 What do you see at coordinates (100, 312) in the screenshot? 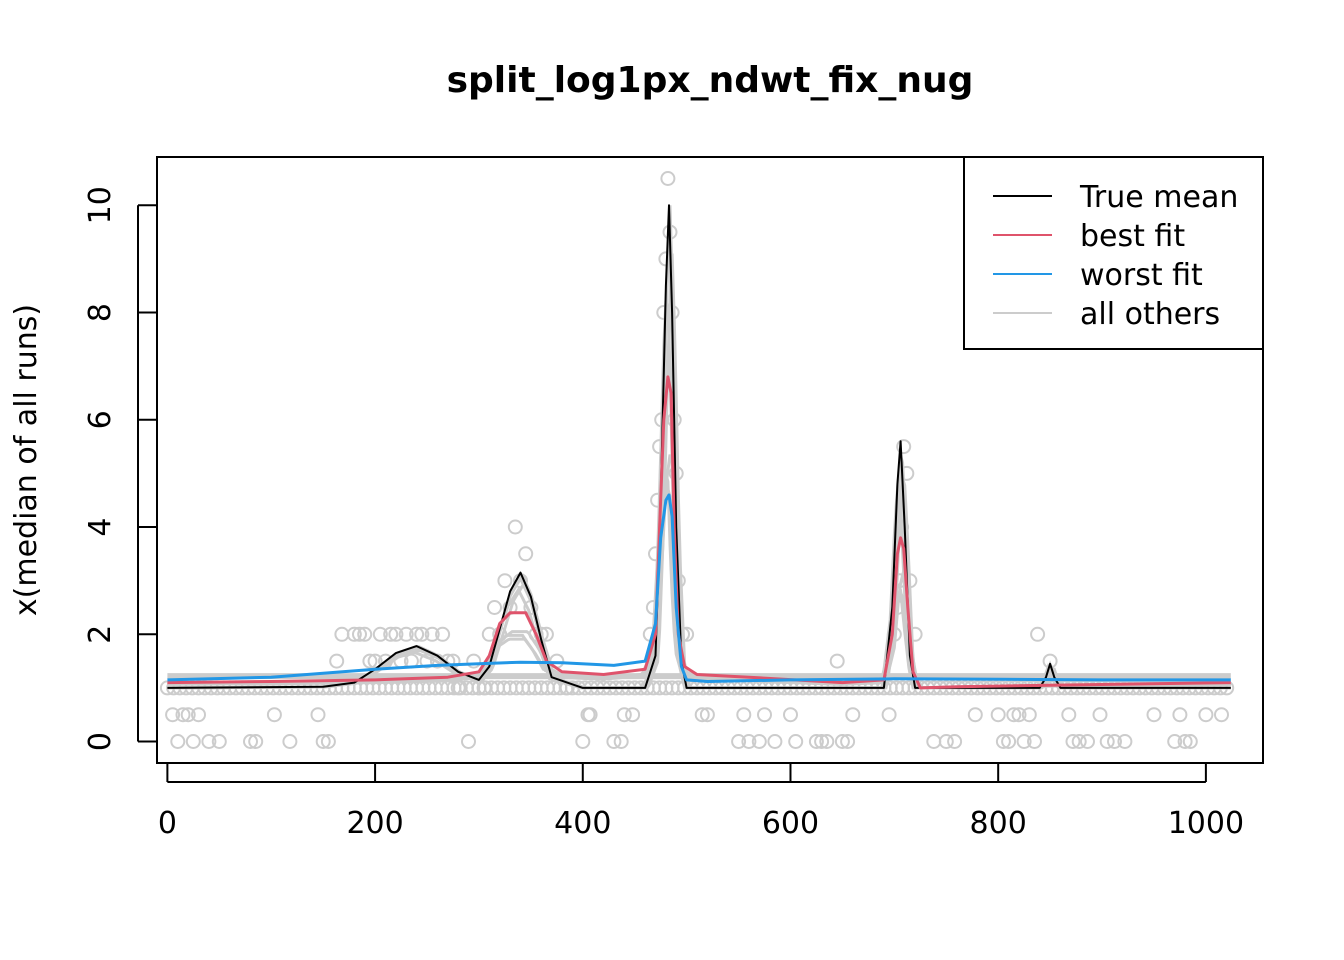
I see `y-tick-label: 8` at bounding box center [100, 312].